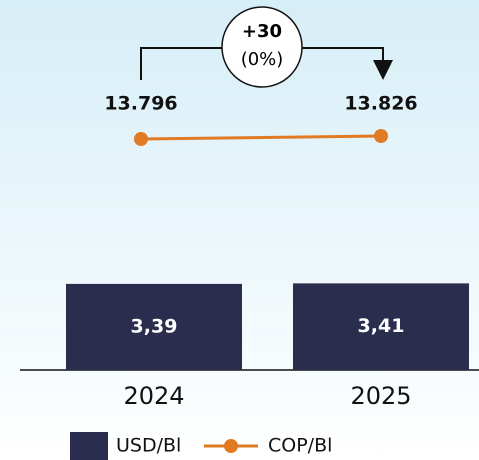 The image size is (479, 460). I want to click on change-percent: (0%), so click(262, 59).